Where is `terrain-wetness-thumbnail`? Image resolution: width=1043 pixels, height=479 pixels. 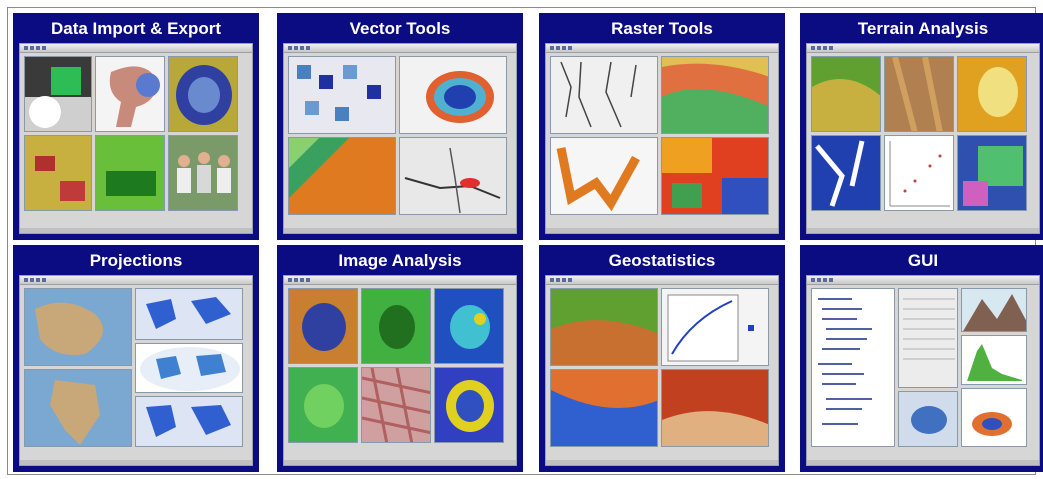 terrain-wetness-thumbnail is located at coordinates (846, 173).